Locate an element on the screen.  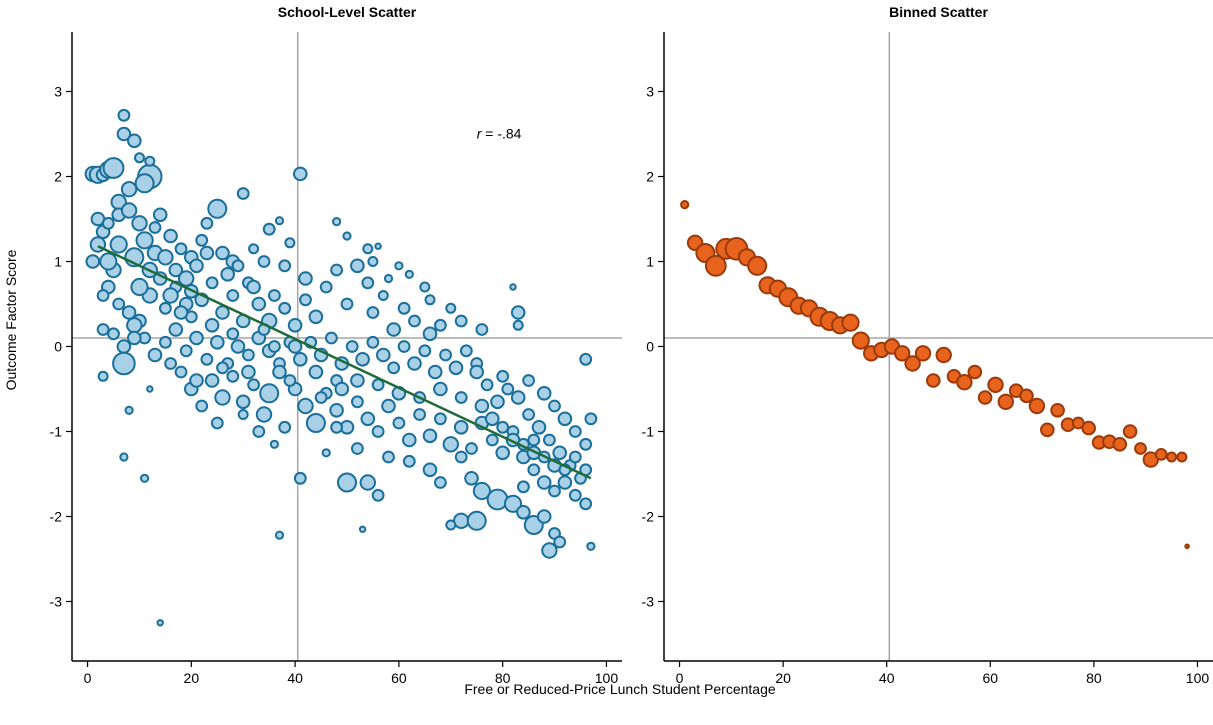
shared-y-axis-label: Outcome Factor Score is located at coordinates (11, 319).